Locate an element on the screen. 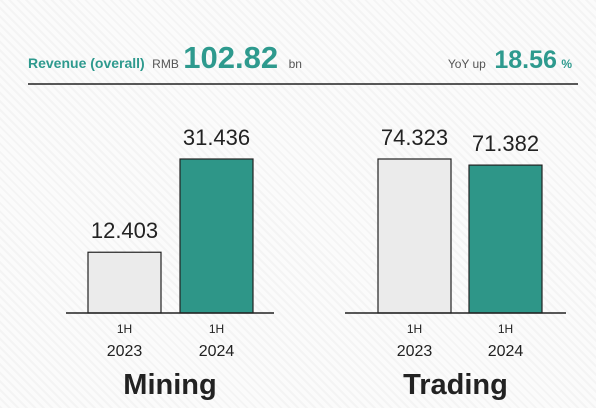 This screenshot has height=408, width=596. value-label: 12.403 is located at coordinates (124, 230).